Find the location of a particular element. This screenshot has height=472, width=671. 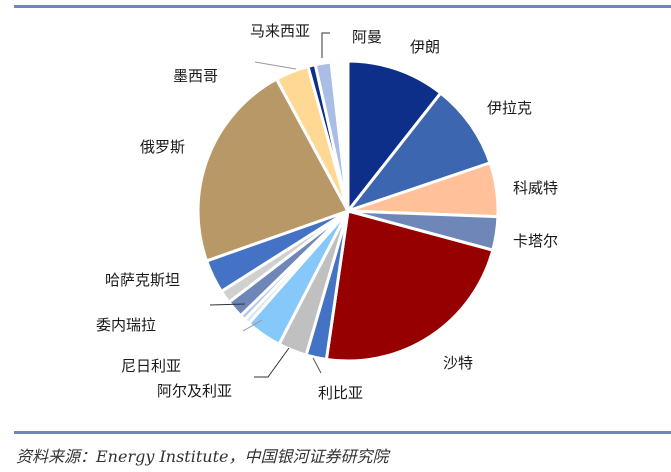

label-iraq: 伊拉克 is located at coordinates (510, 108).